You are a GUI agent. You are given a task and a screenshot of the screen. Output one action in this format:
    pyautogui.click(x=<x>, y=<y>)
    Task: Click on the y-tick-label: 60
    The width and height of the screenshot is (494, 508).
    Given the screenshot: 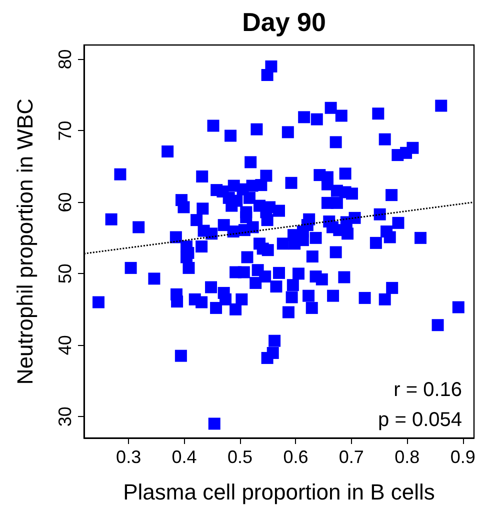 What is the action you would take?
    pyautogui.click(x=65, y=202)
    